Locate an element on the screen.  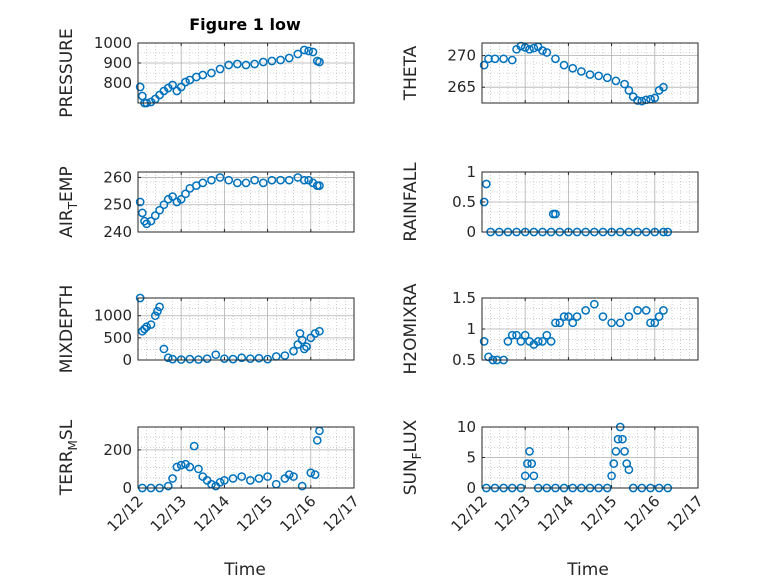
subplot-air-temp: 240 250 260 AIRTEMP is located at coordinates (206, 203).